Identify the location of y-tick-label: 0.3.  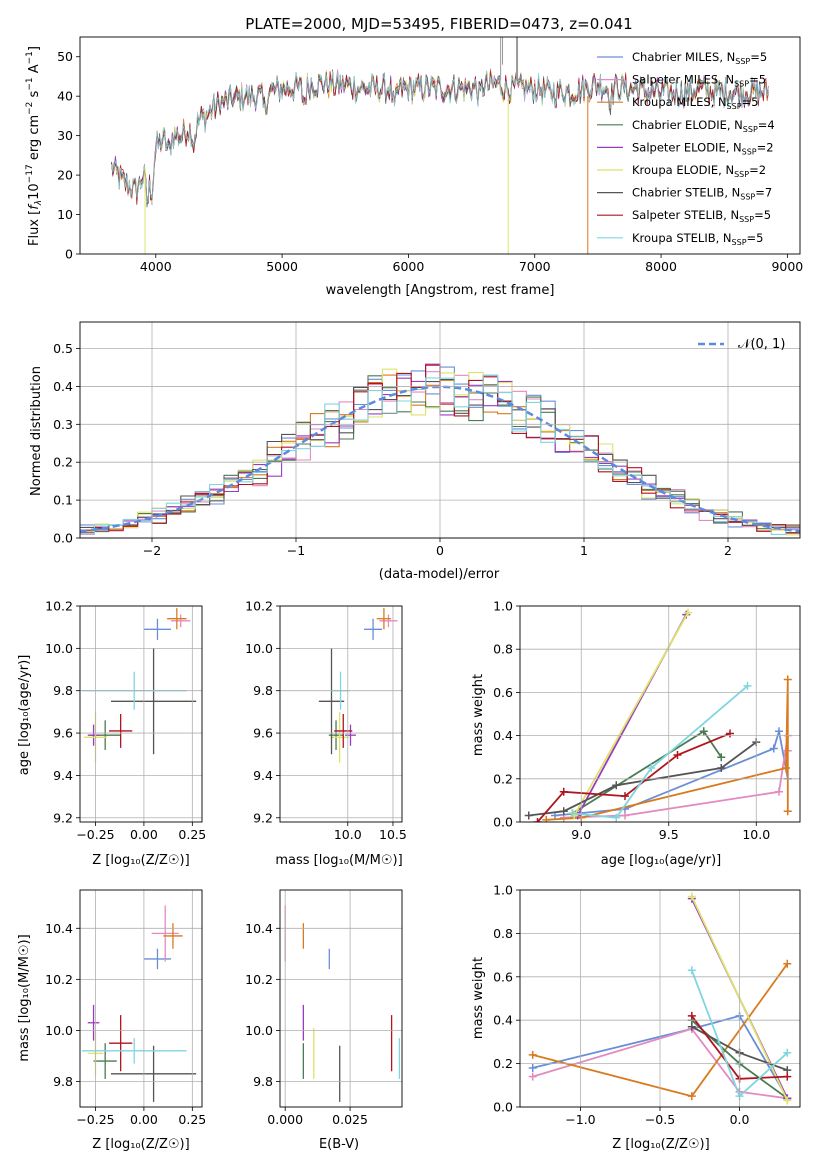
(63, 424).